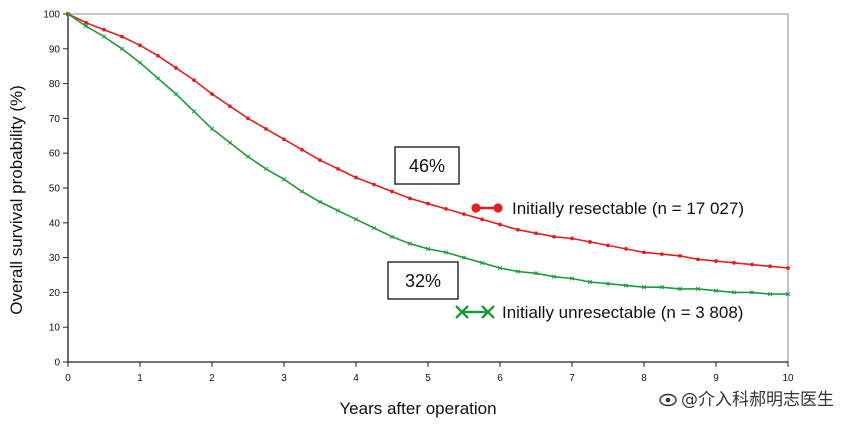 The height and width of the screenshot is (428, 850). Describe the element at coordinates (55, 189) in the screenshot. I see `y-ticks: 0 10 20 30 40 50 60 70 80 90 100` at that location.